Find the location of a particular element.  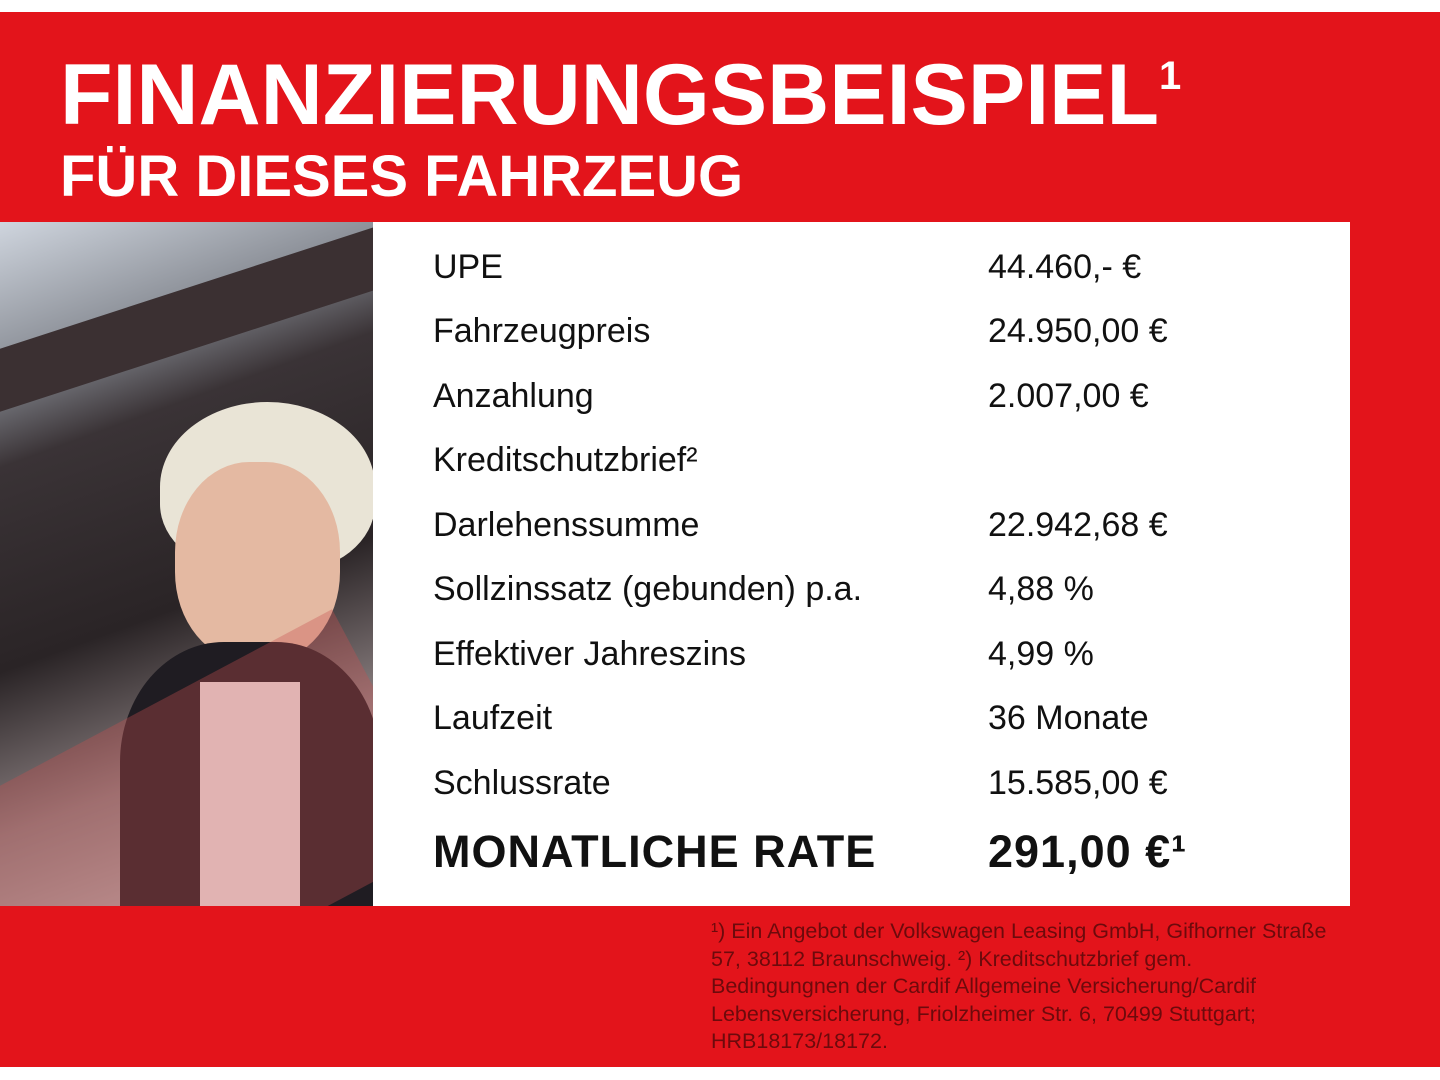

title-footnote-mark: 1 is located at coordinates (1170, 76).